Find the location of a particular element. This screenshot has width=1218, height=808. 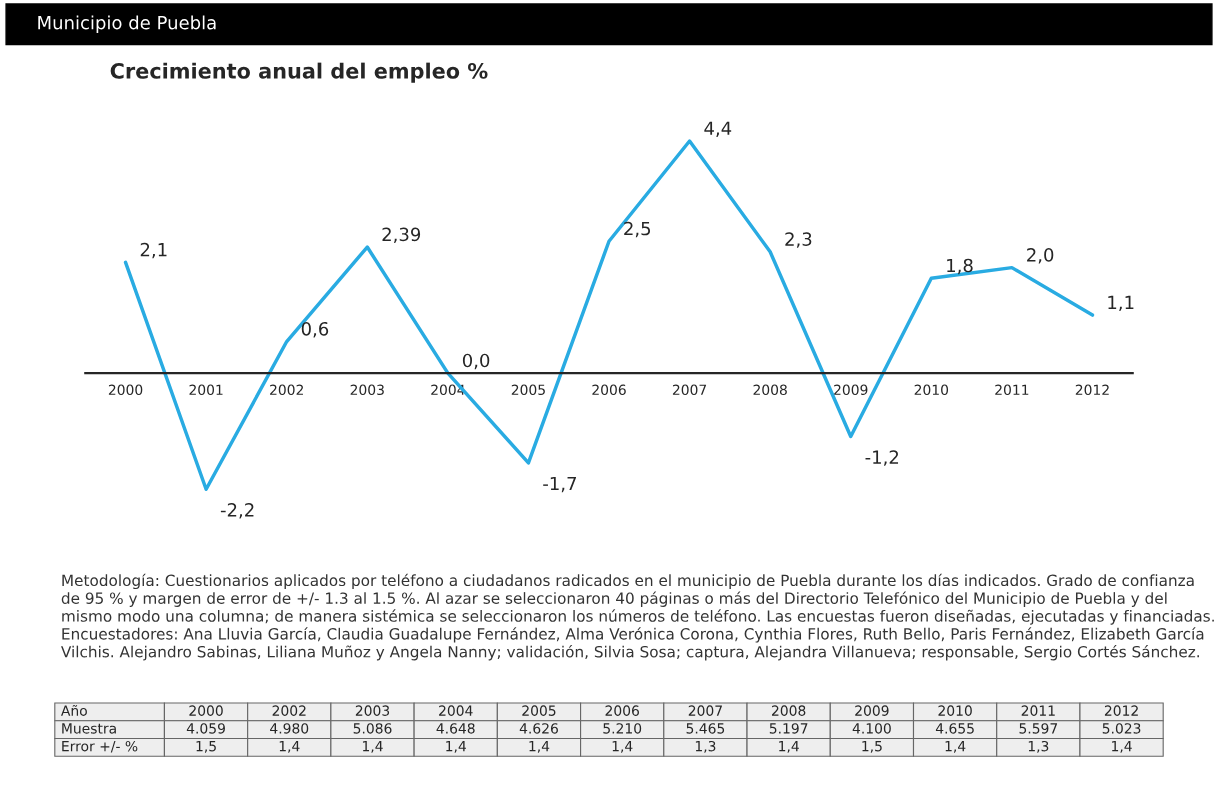

text: 5.197 is located at coordinates (788, 728).